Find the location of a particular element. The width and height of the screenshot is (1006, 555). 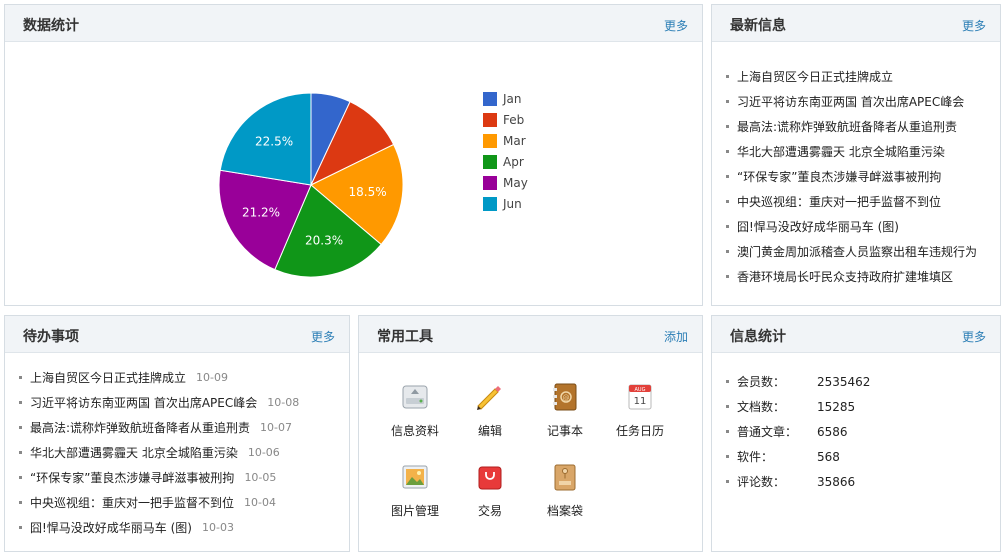

todo-item-date: 10-06 is located at coordinates (263, 452).